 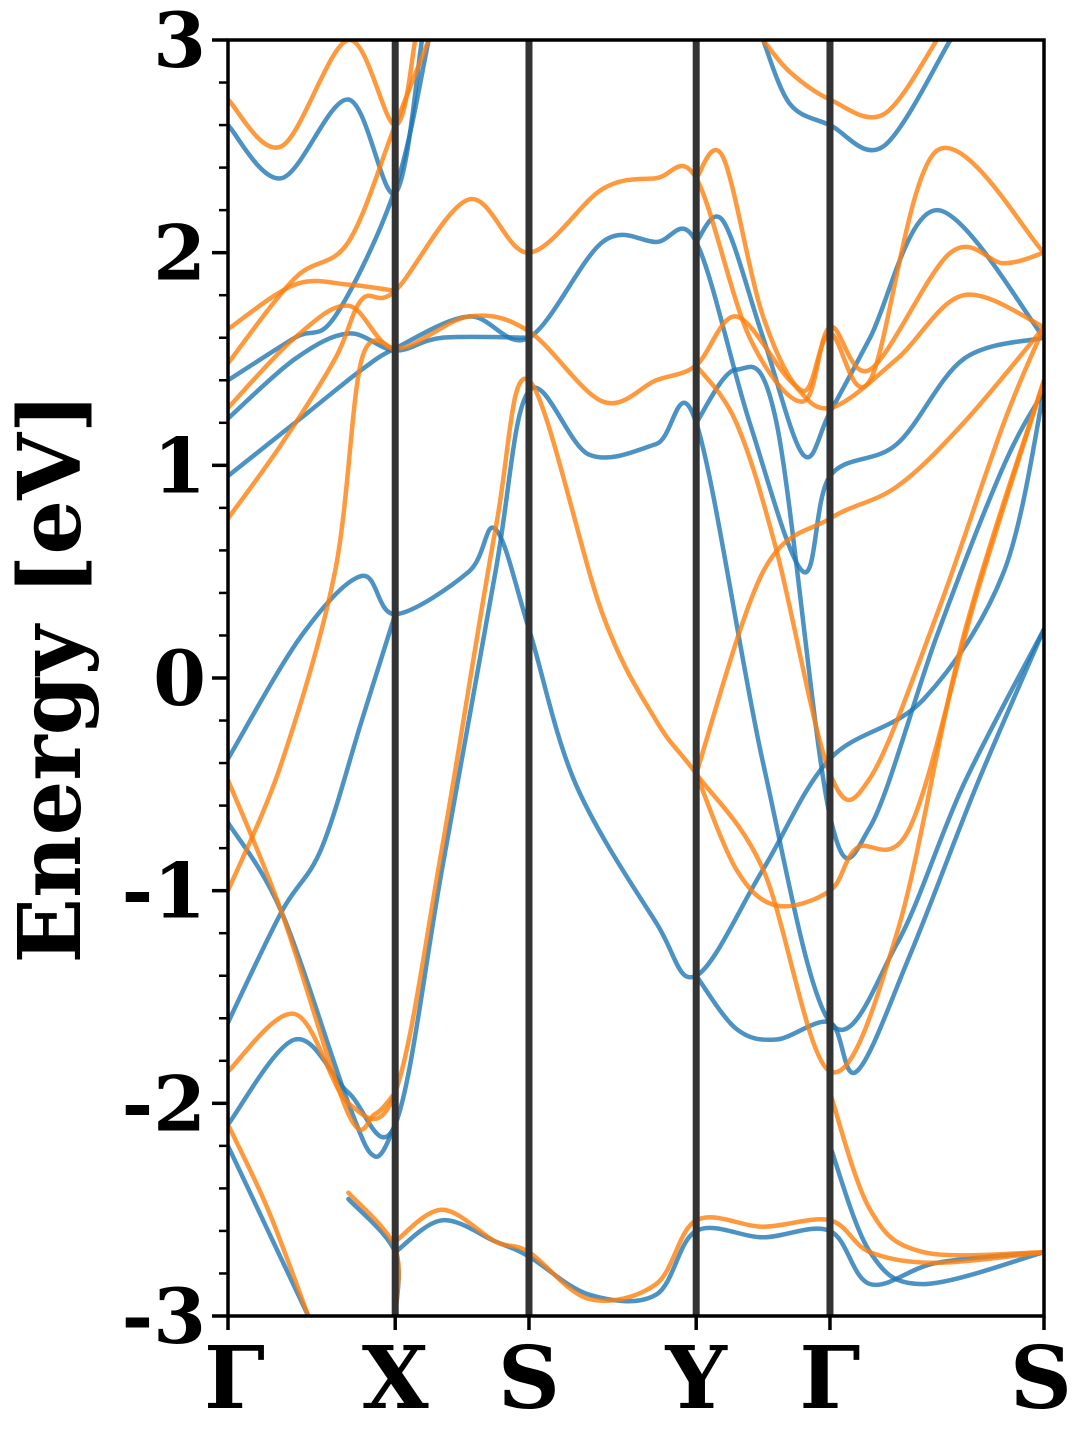 I want to click on y-tick-label: 3, so click(x=179, y=42).